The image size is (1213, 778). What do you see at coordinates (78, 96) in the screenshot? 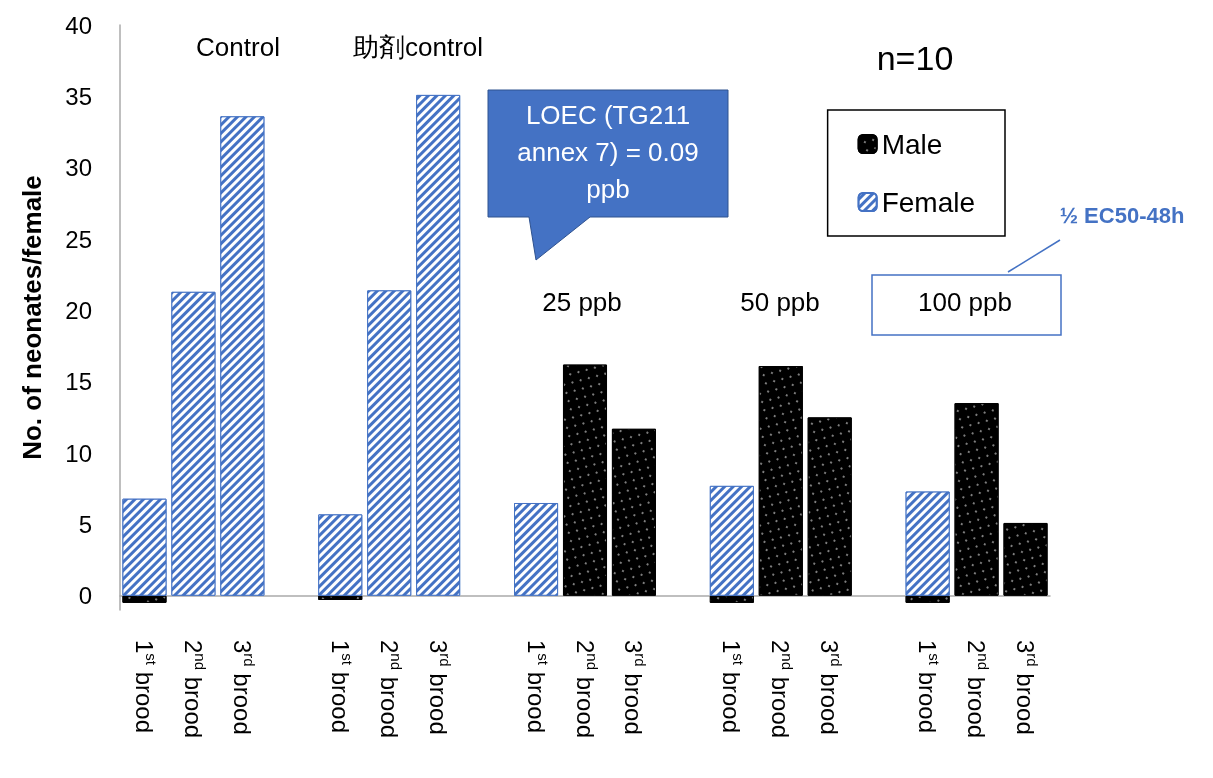
I see `y-tick-label: 35` at bounding box center [78, 96].